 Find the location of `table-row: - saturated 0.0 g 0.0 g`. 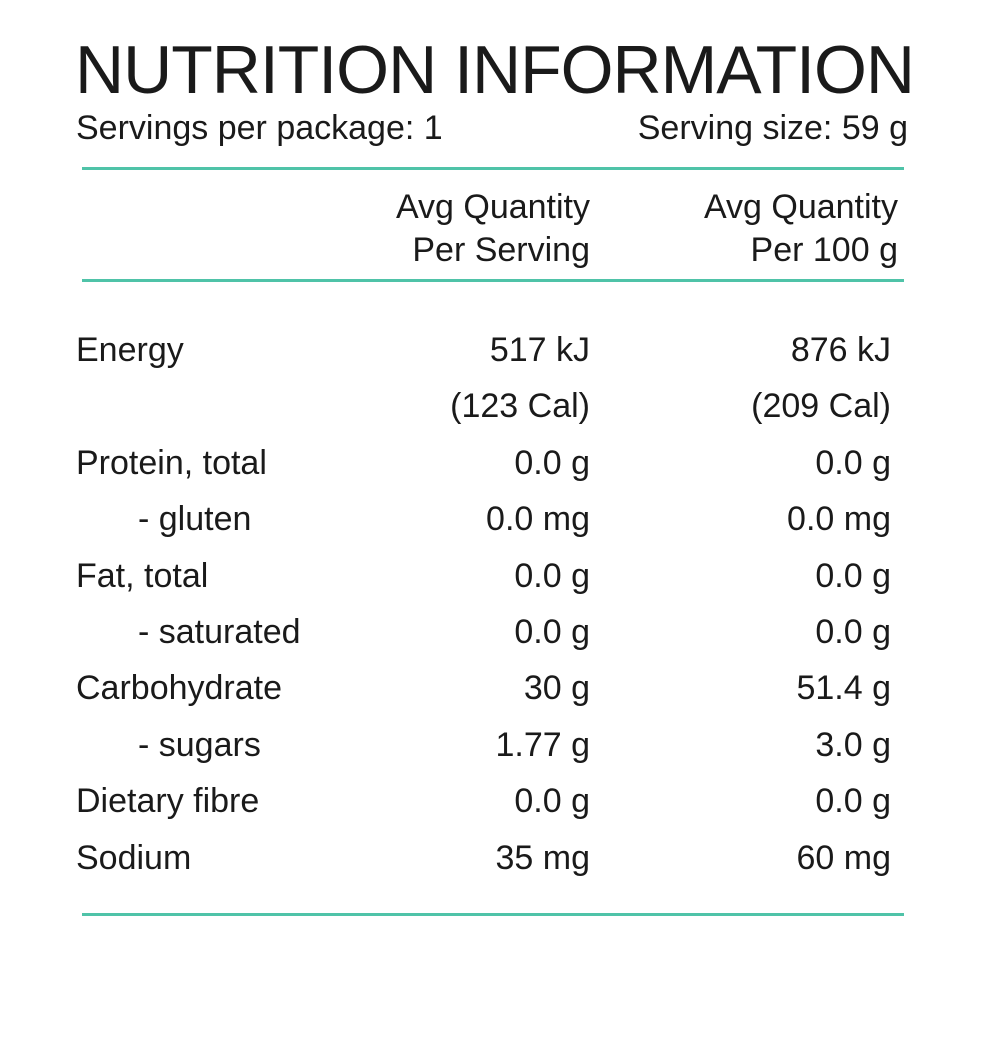

table-row: - saturated 0.0 g 0.0 g is located at coordinates (500, 632).